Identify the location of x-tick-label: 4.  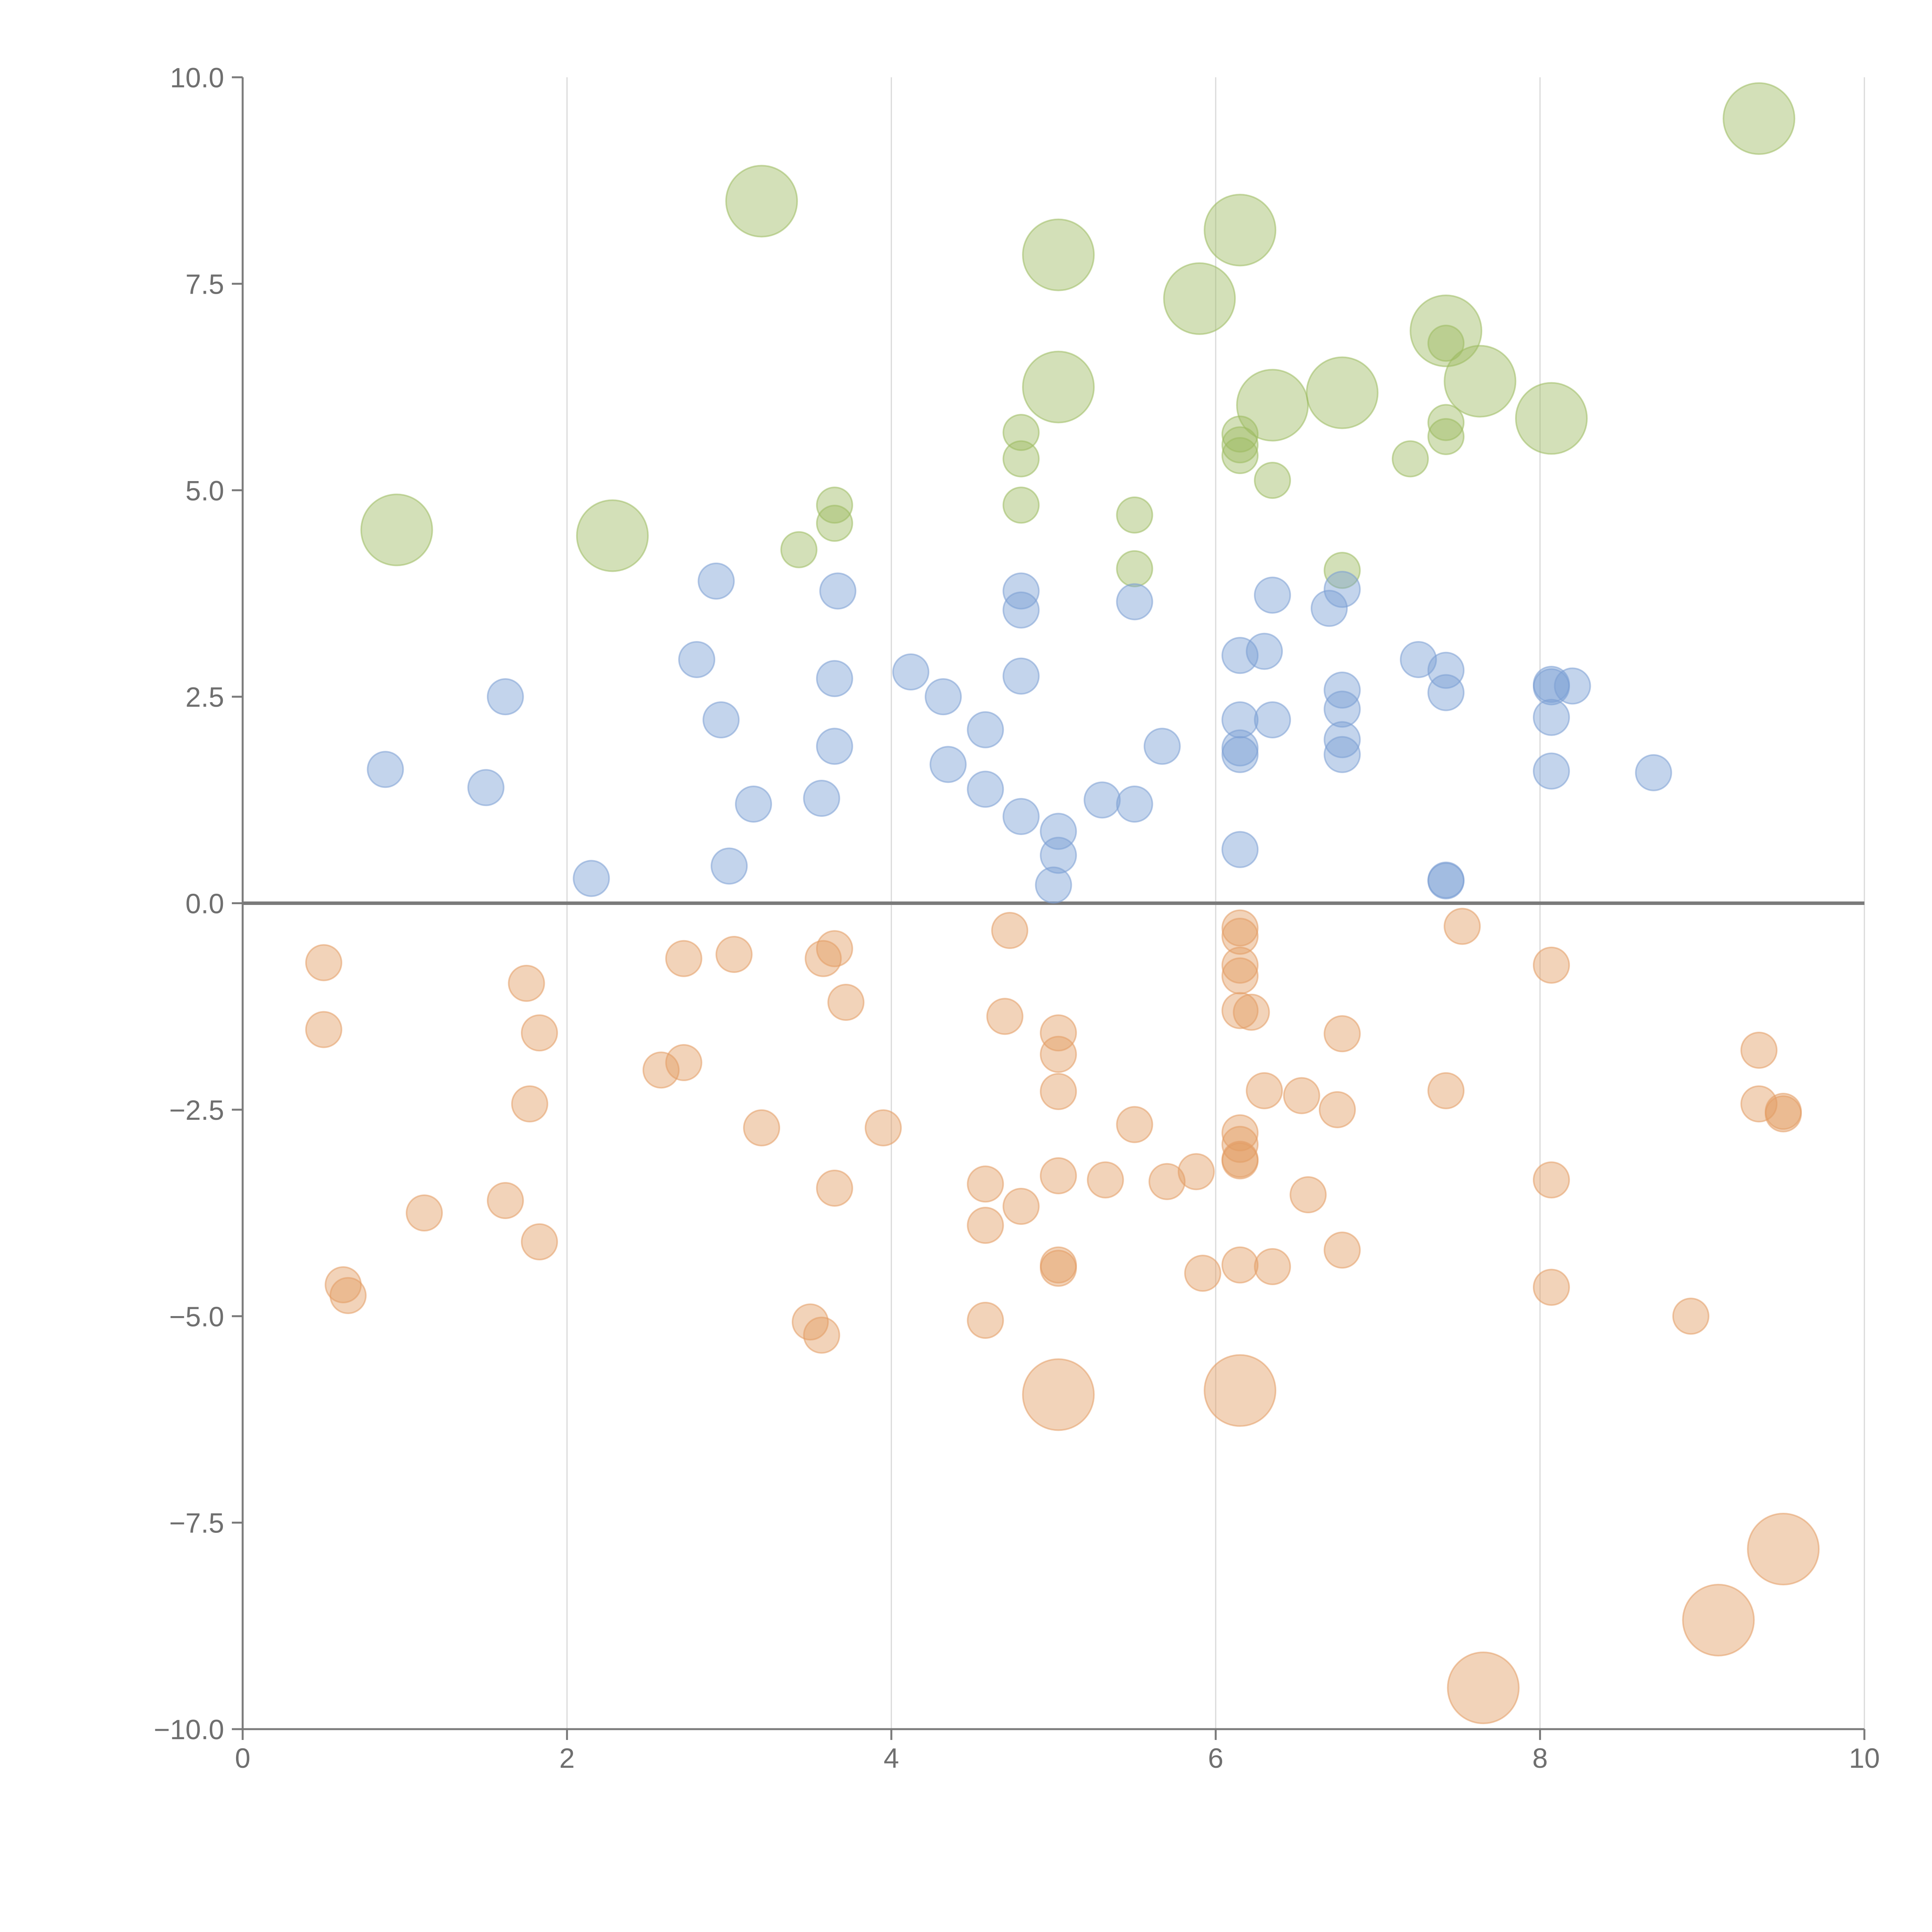
(892, 1758).